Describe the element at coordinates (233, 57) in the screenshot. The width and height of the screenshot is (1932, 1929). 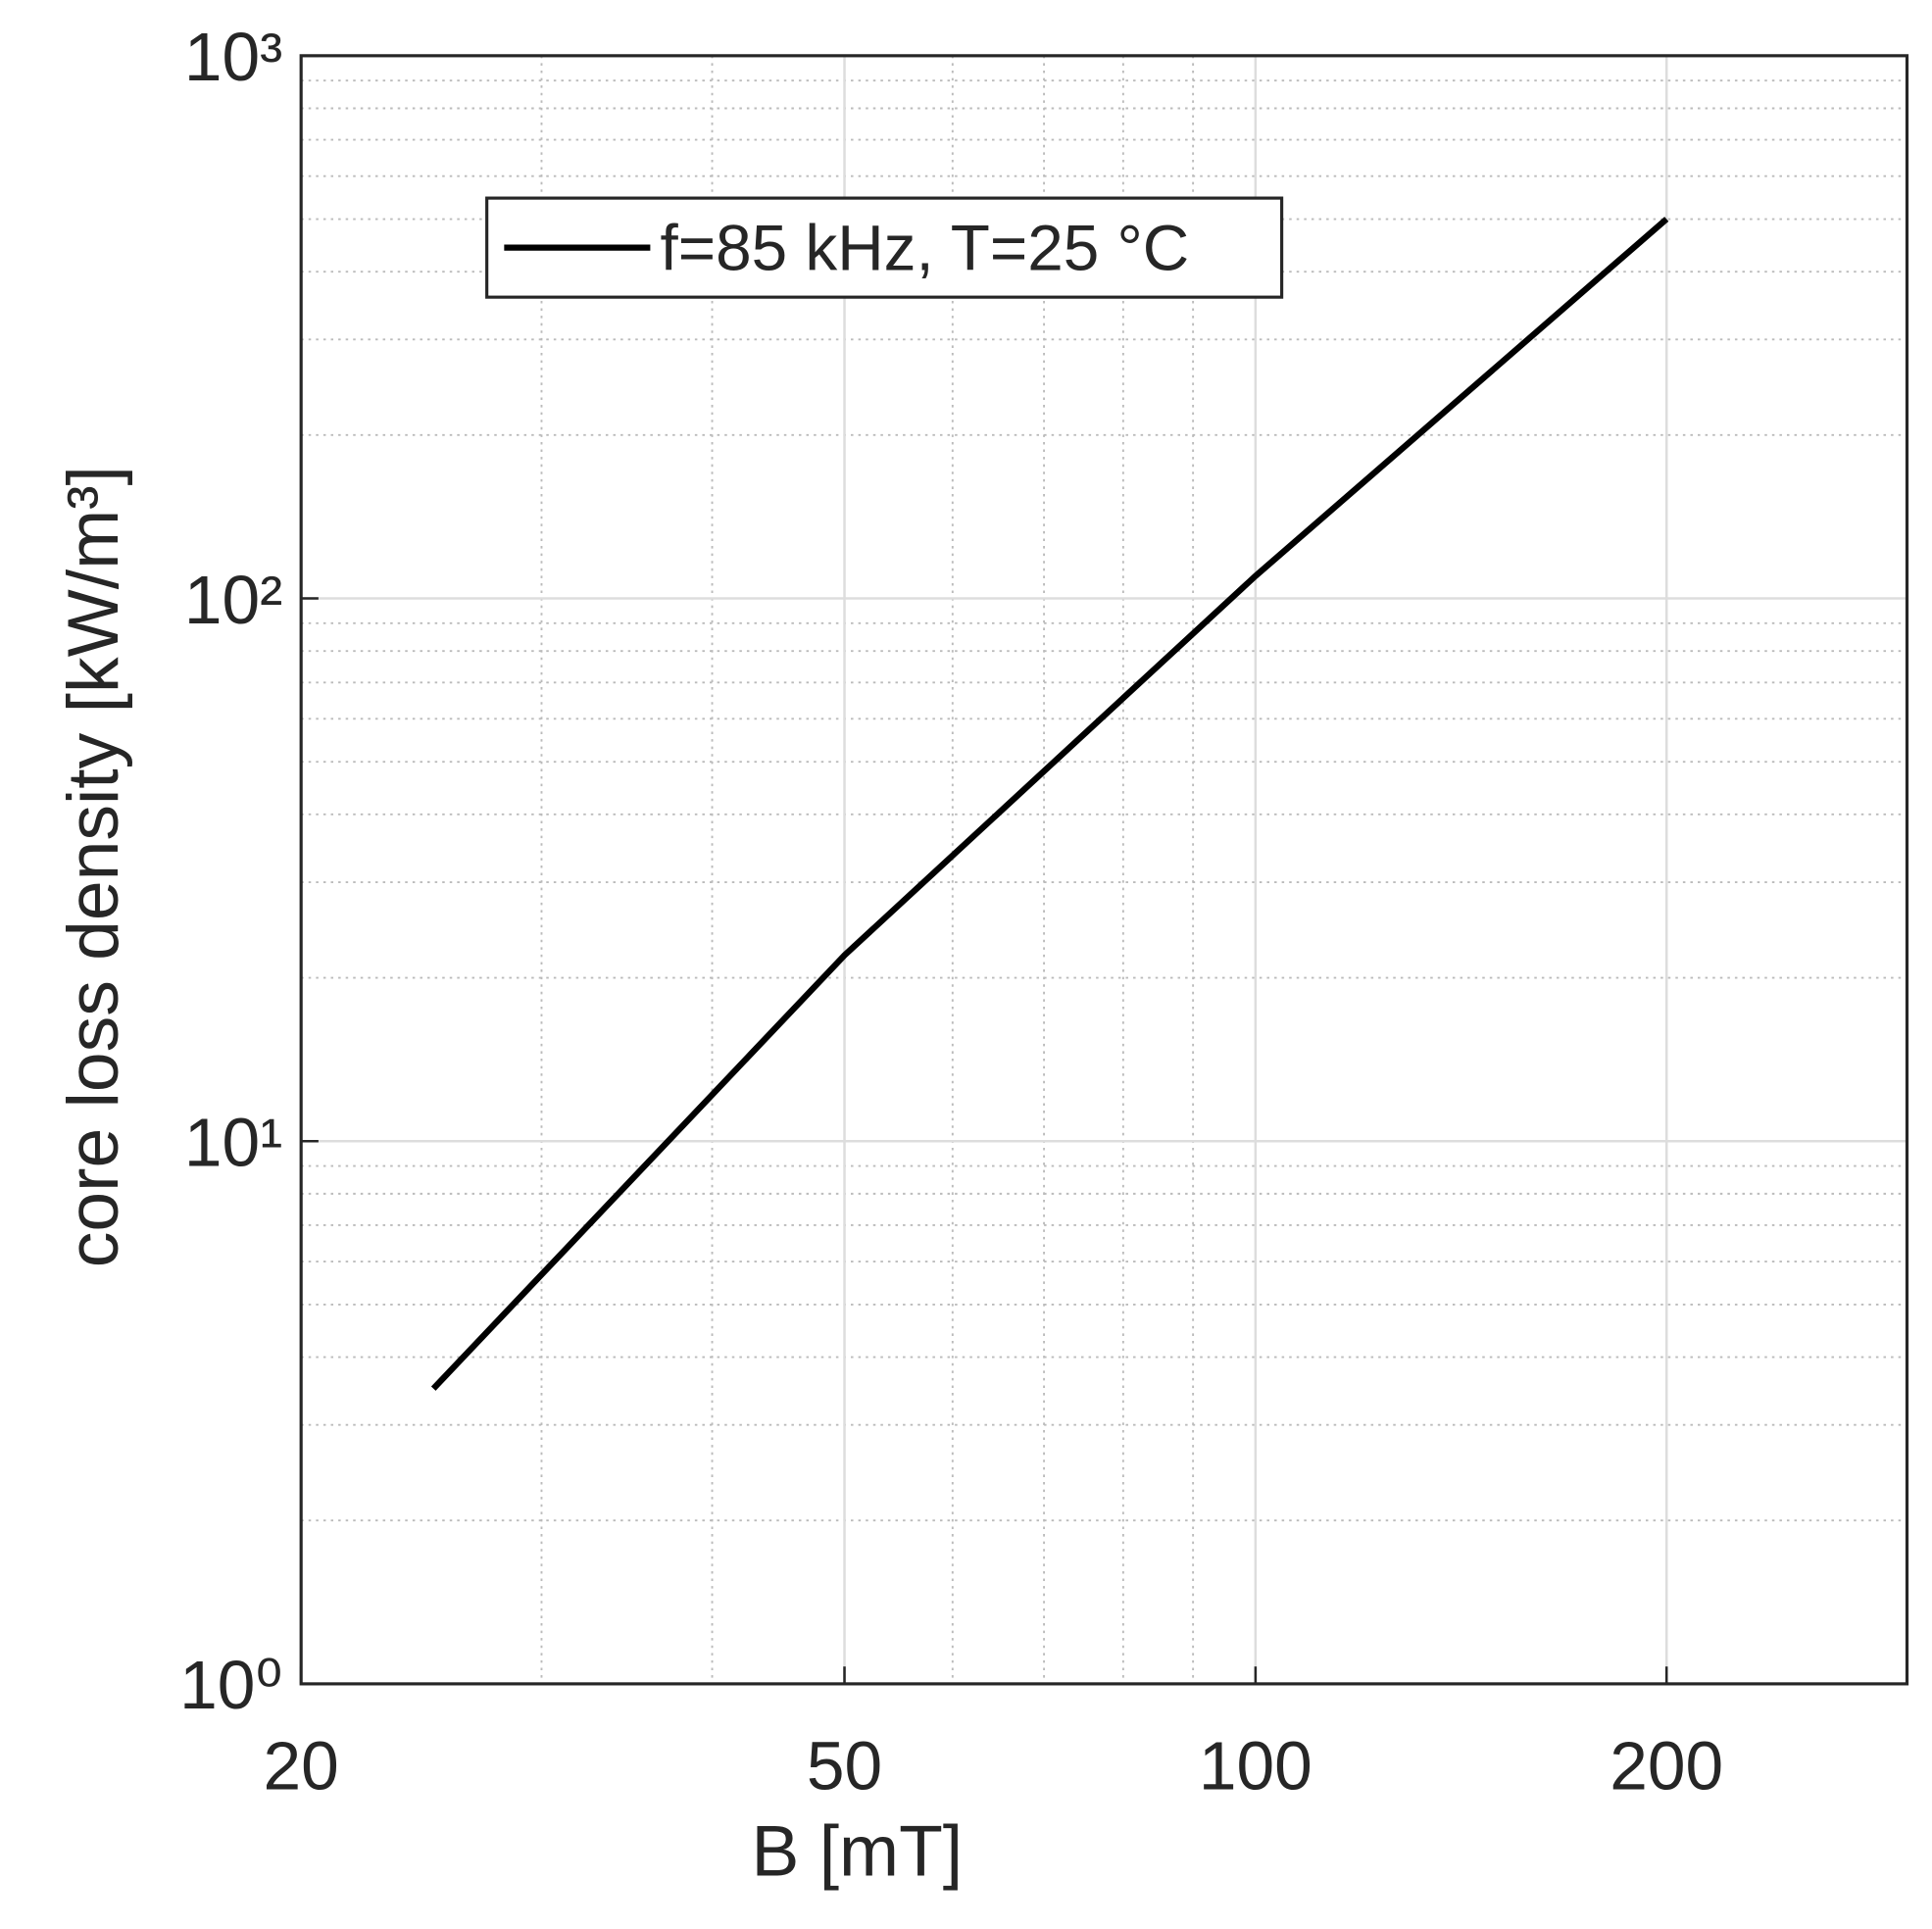
I see `y-tick-label: 10³` at that location.